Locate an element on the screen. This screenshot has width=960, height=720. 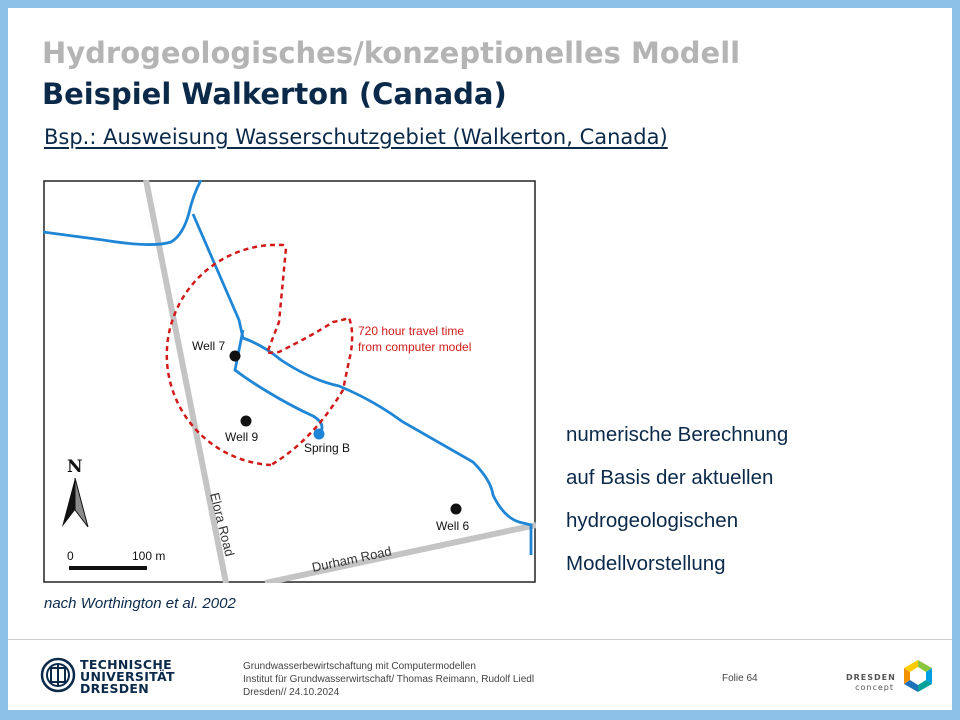
well7-label: Well 7 is located at coordinates (208, 346).